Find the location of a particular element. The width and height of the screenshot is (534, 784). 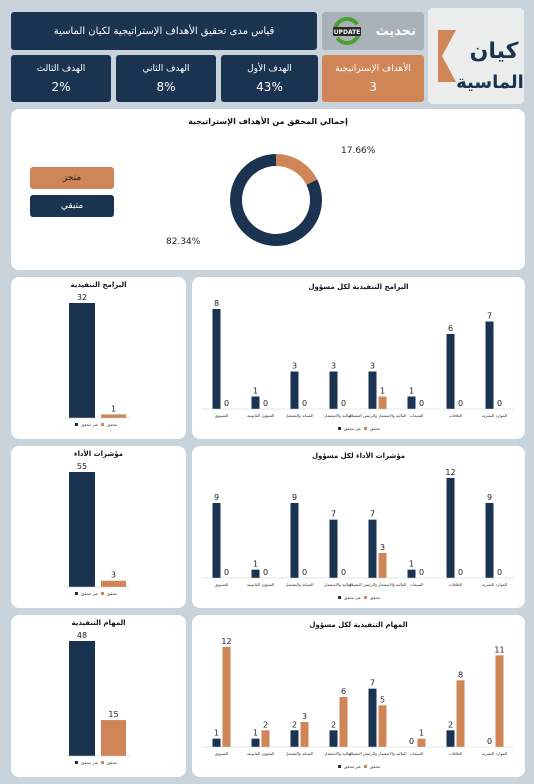

tasks-total-legend-label-1: محقق is located at coordinates (112, 762).